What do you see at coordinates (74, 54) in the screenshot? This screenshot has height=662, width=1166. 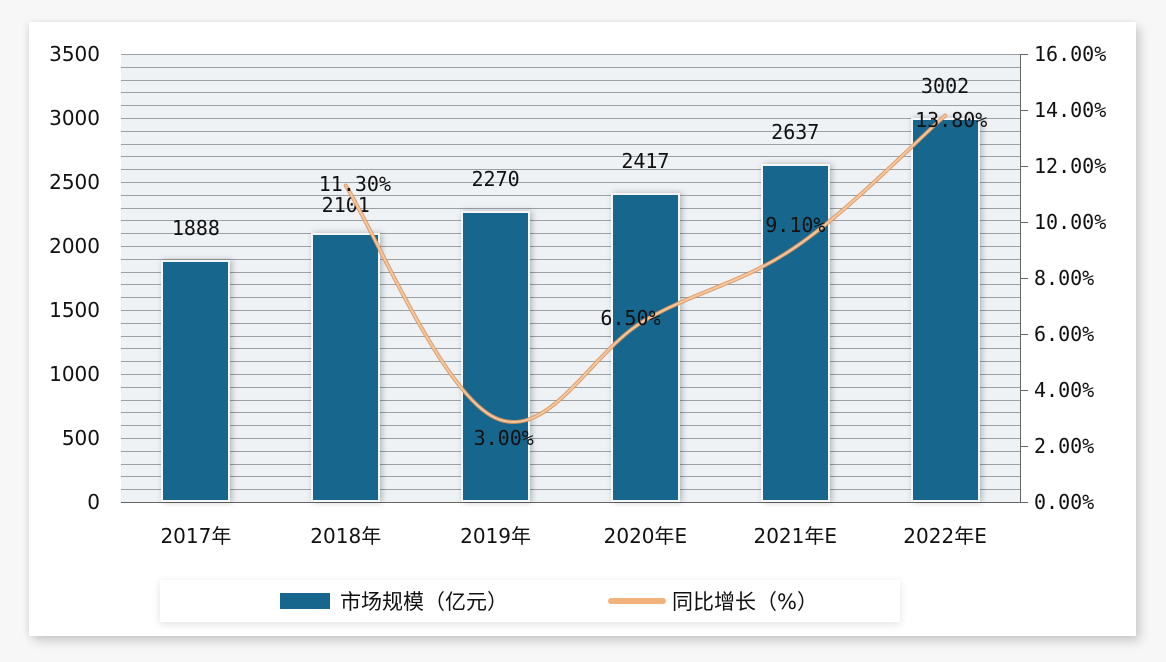 I see `left-axis-tick-label: 3500` at bounding box center [74, 54].